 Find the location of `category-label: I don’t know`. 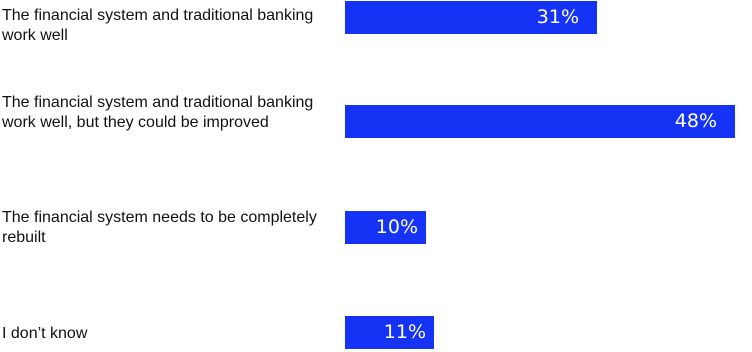

category-label: I don’t know is located at coordinates (45, 333).